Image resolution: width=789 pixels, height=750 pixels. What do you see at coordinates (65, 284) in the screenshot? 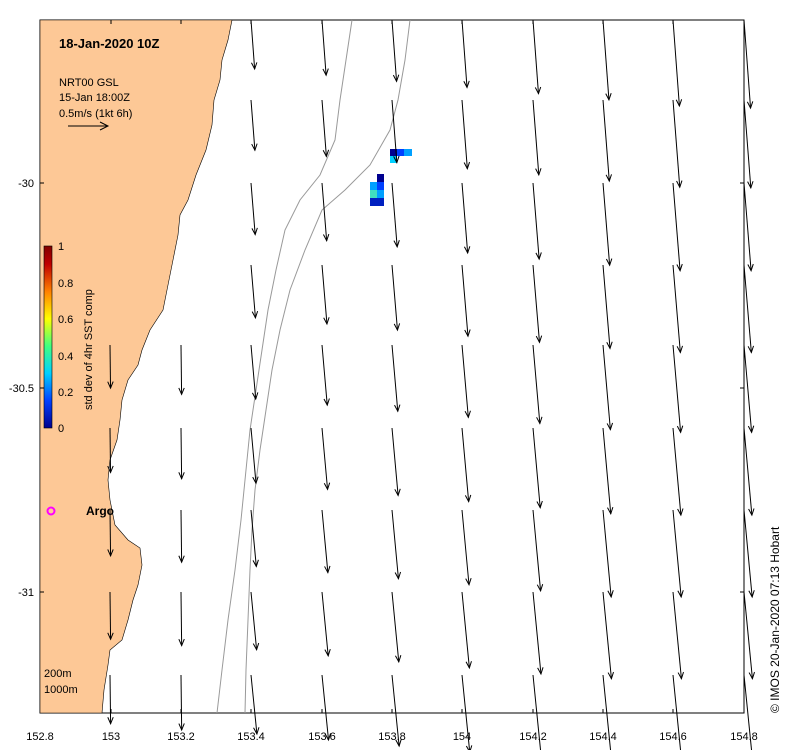
I see `colorbar-tick-4: 0.8` at bounding box center [65, 284].